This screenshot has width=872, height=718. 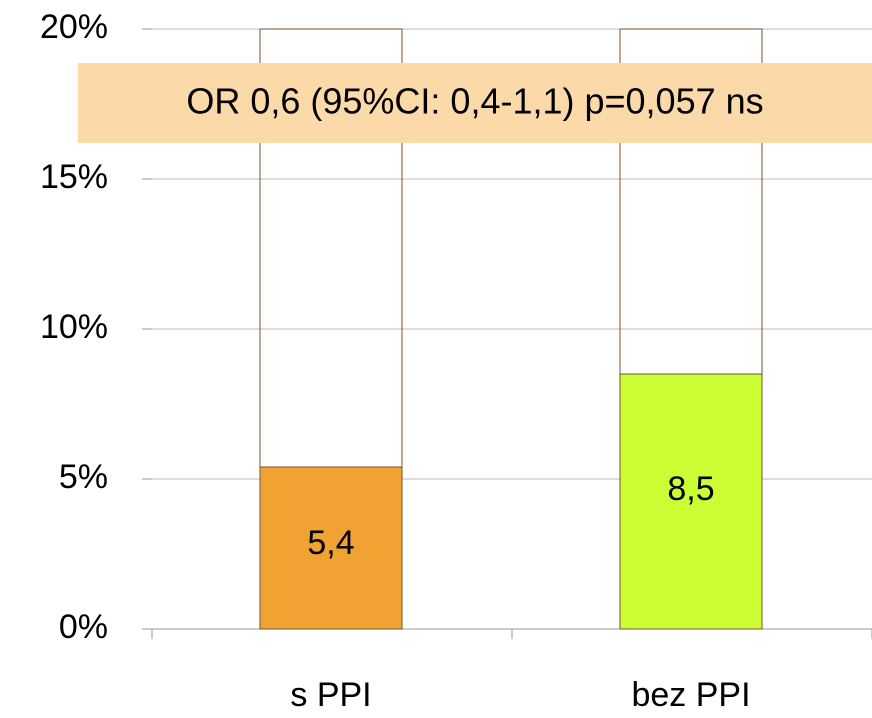 What do you see at coordinates (83, 627) in the screenshot?
I see `y-tick-label: 0%` at bounding box center [83, 627].